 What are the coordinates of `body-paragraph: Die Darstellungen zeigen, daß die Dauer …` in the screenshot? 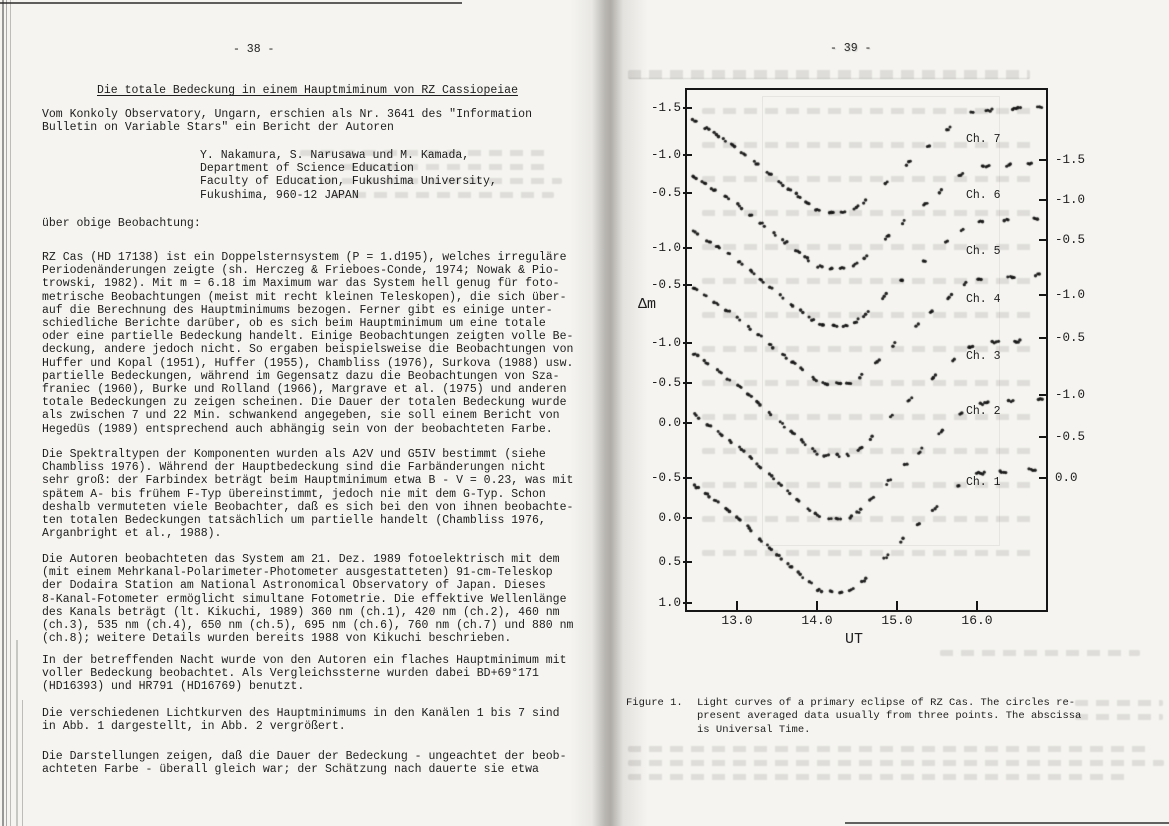 It's located at (304, 763).